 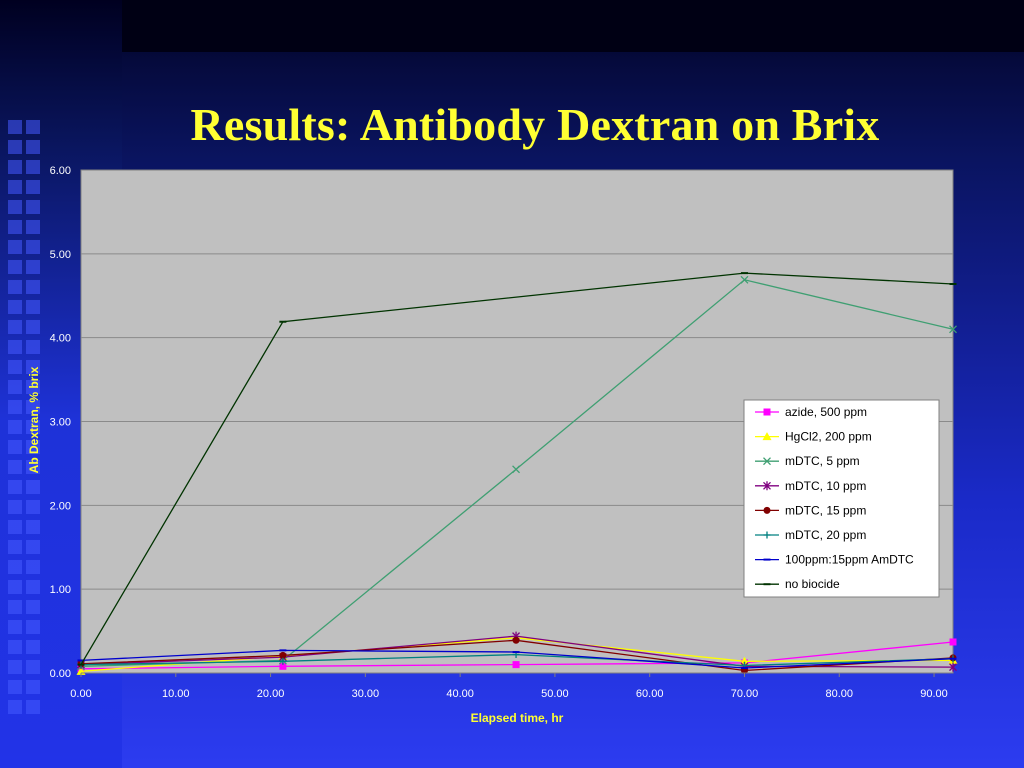 I want to click on y-tick-label: 1.00, so click(x=60, y=590).